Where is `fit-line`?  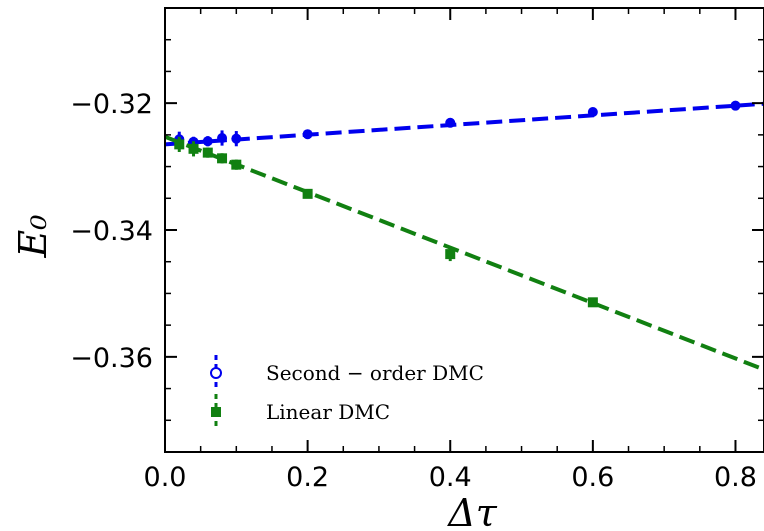 fit-line is located at coordinates (464, 124).